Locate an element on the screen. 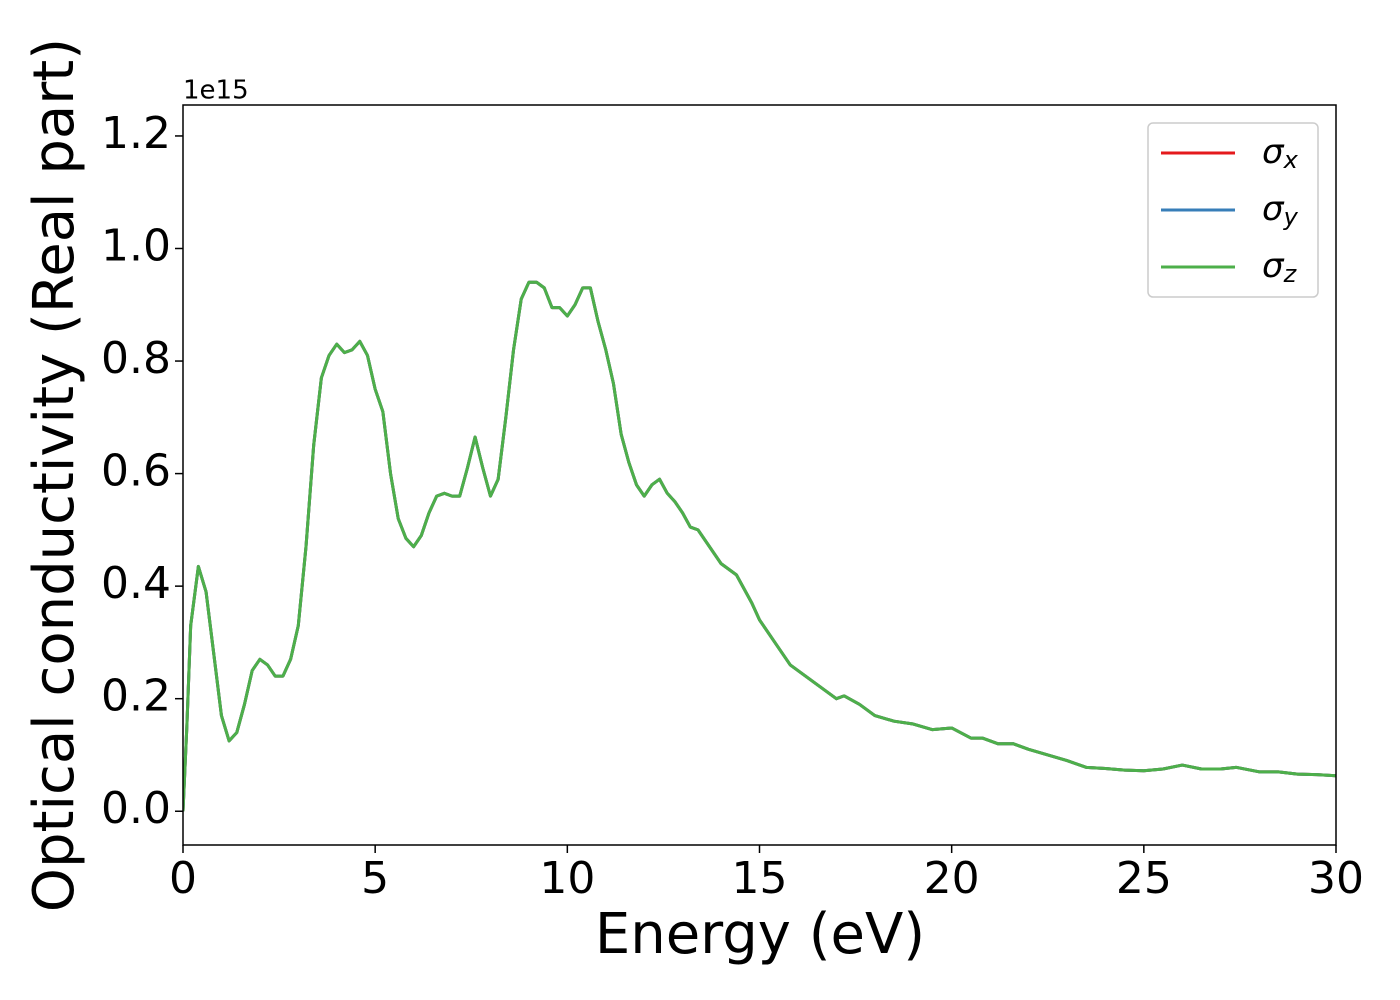 This screenshot has height=1000, width=1400. y-tick-label: 0.6 is located at coordinates (136, 471).